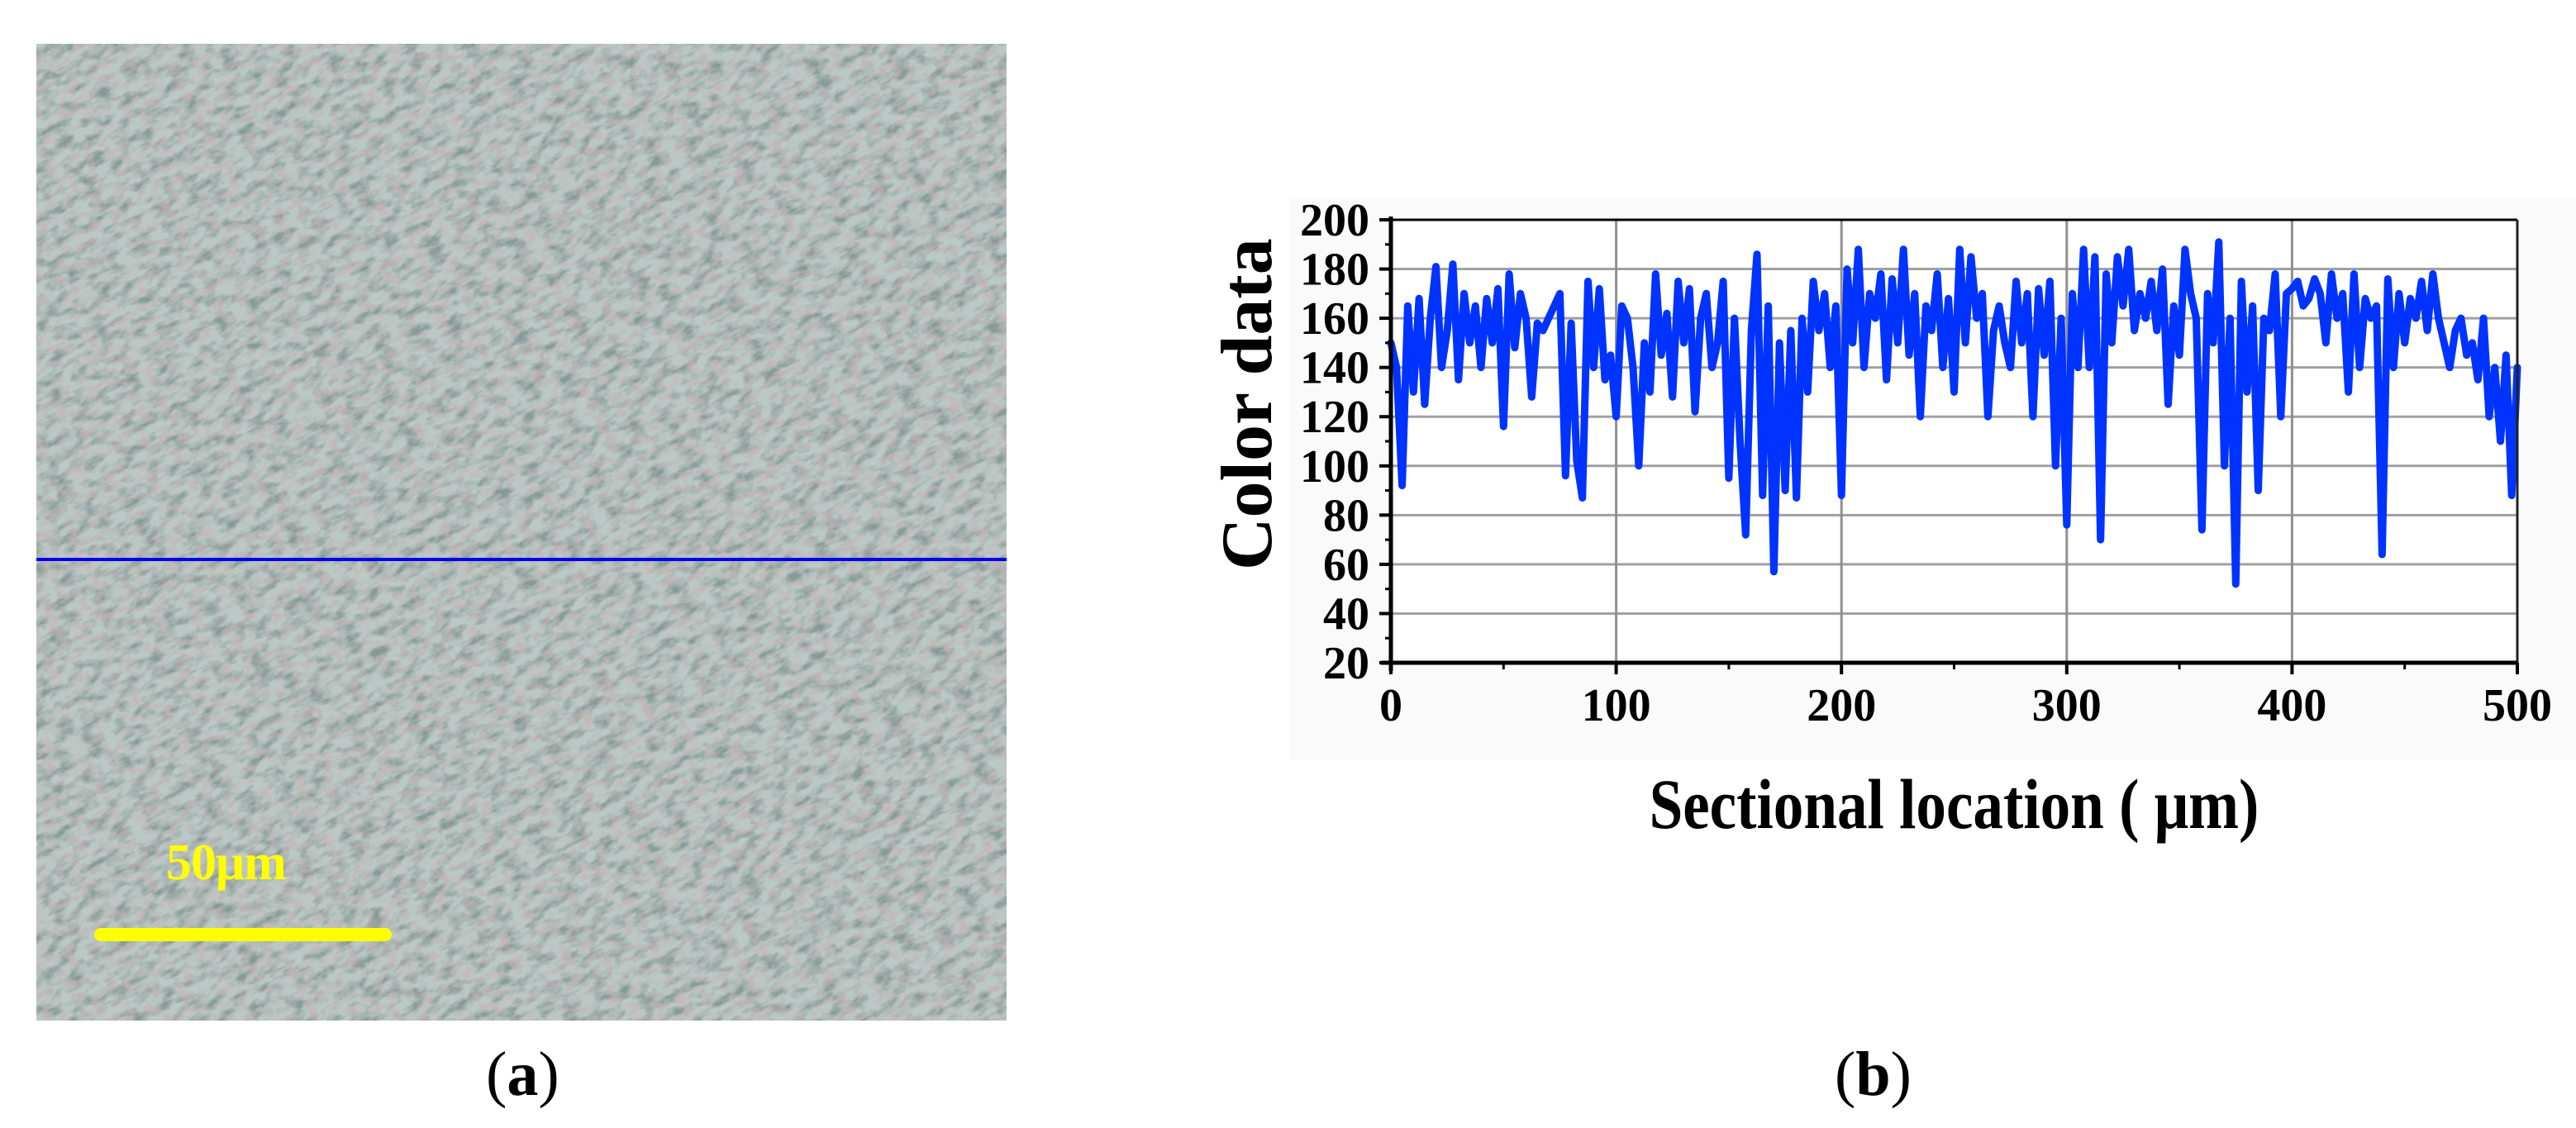 This screenshot has height=1128, width=2576. I want to click on panel-caption-a: (a), so click(522, 1074).